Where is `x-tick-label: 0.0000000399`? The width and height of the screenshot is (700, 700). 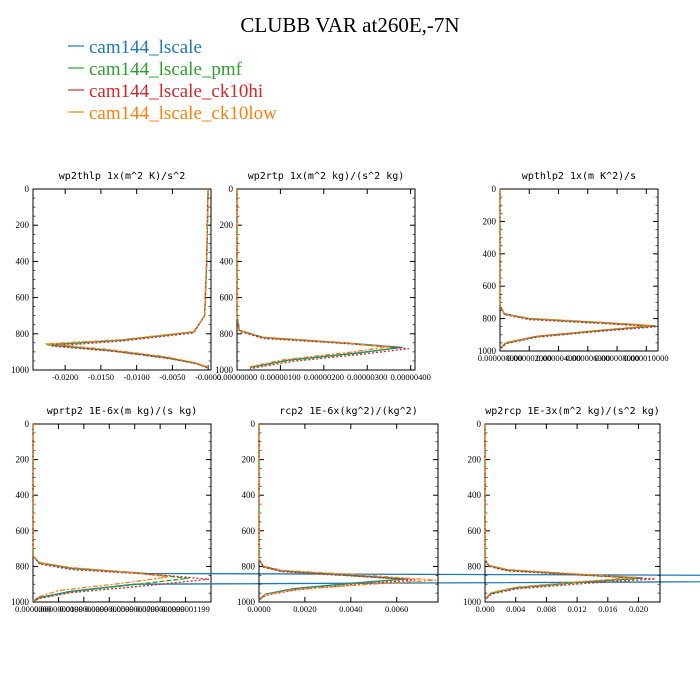 x-tick-label: 0.0000000399 is located at coordinates (83, 609).